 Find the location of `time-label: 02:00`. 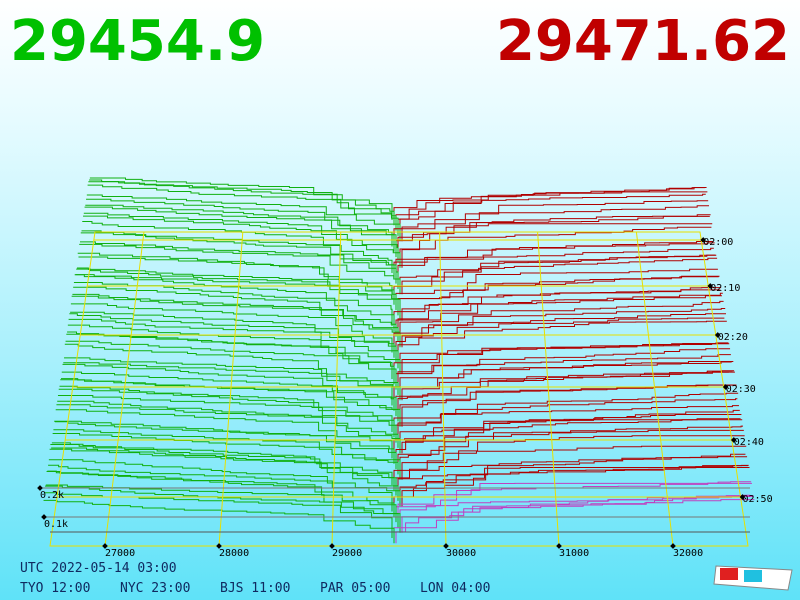

time-label: 02:00 is located at coordinates (718, 242).